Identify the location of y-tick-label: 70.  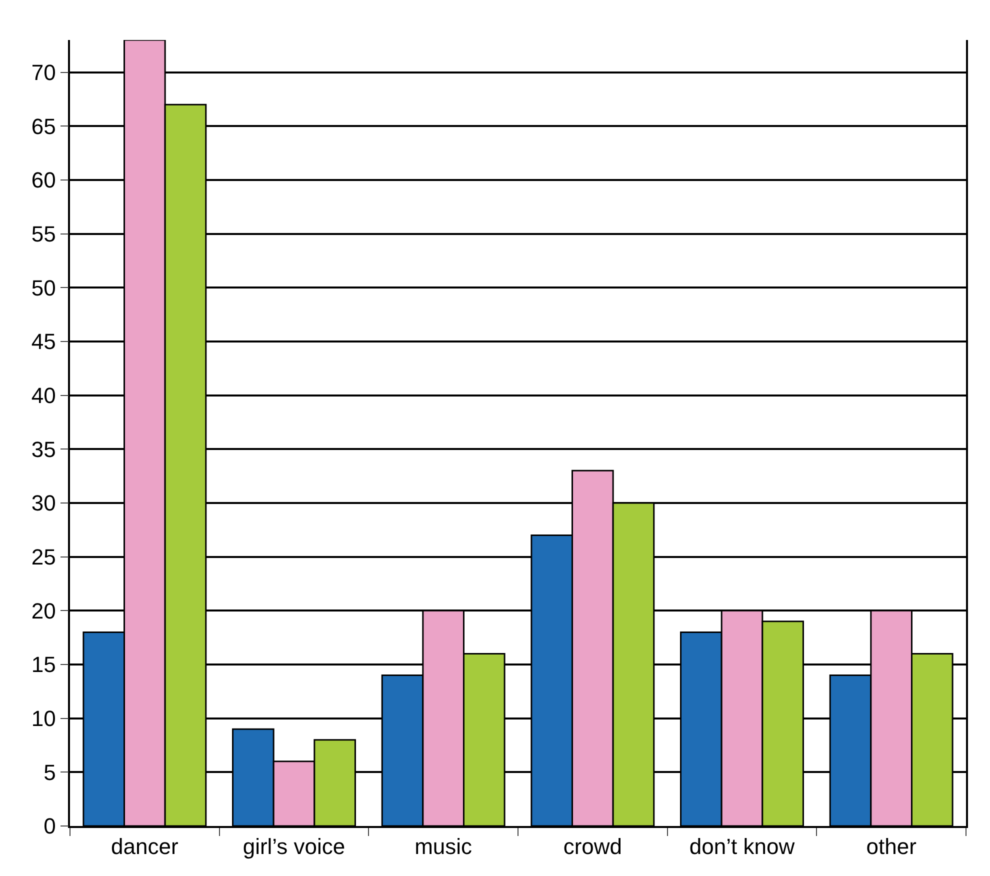
(43, 72).